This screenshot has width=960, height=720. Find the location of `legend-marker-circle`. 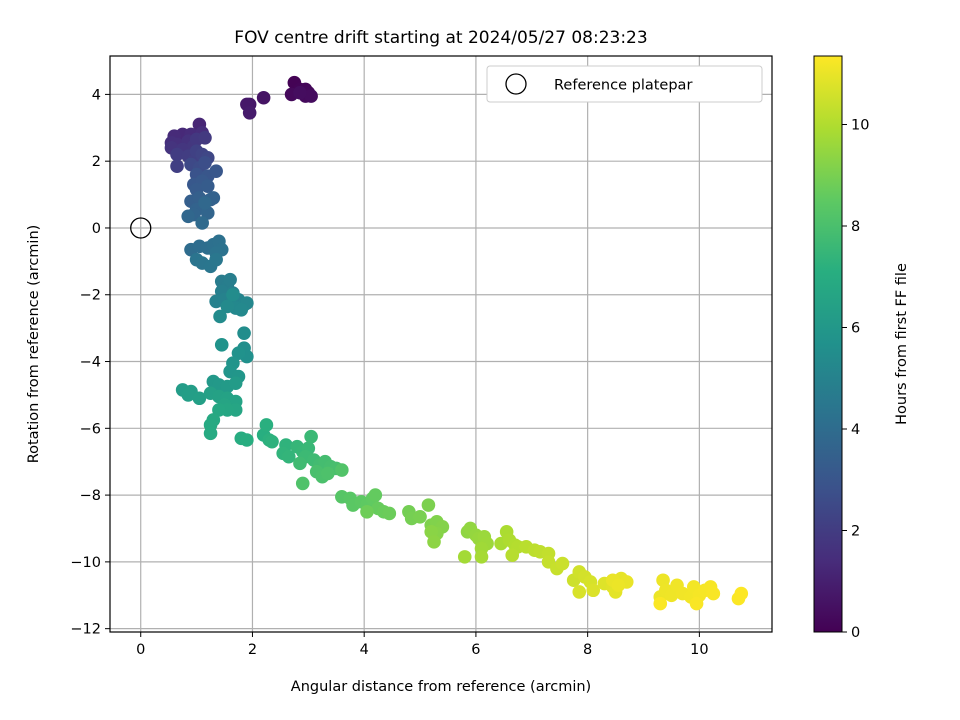

legend-marker-circle is located at coordinates (516, 84).